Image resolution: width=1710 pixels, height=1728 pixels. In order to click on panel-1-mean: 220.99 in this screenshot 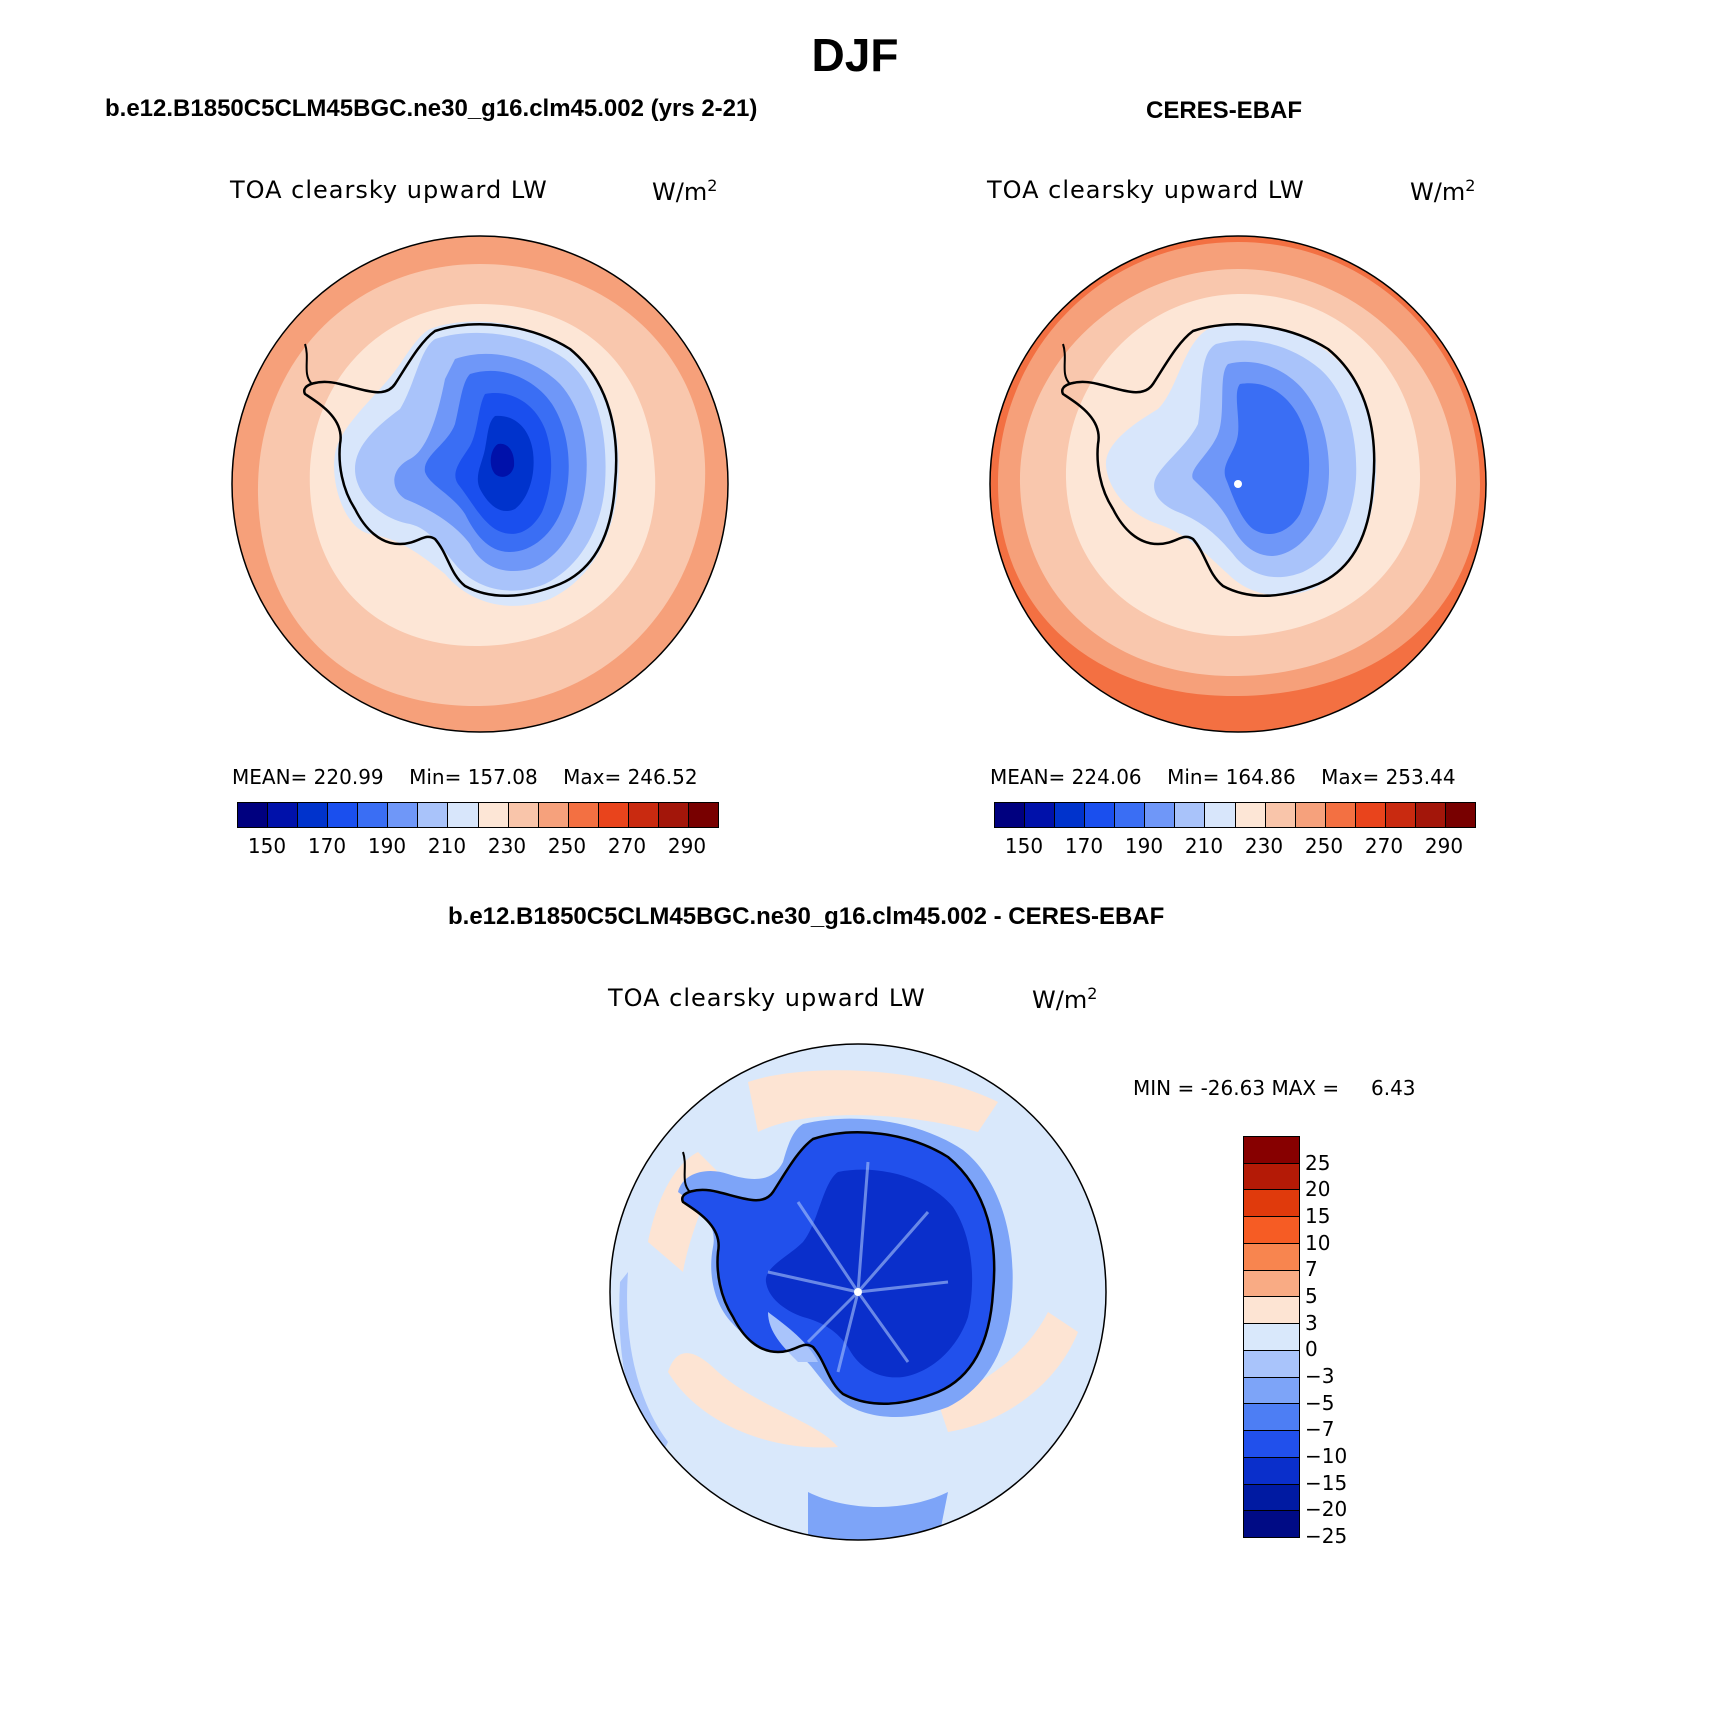, I will do `click(348, 777)`.